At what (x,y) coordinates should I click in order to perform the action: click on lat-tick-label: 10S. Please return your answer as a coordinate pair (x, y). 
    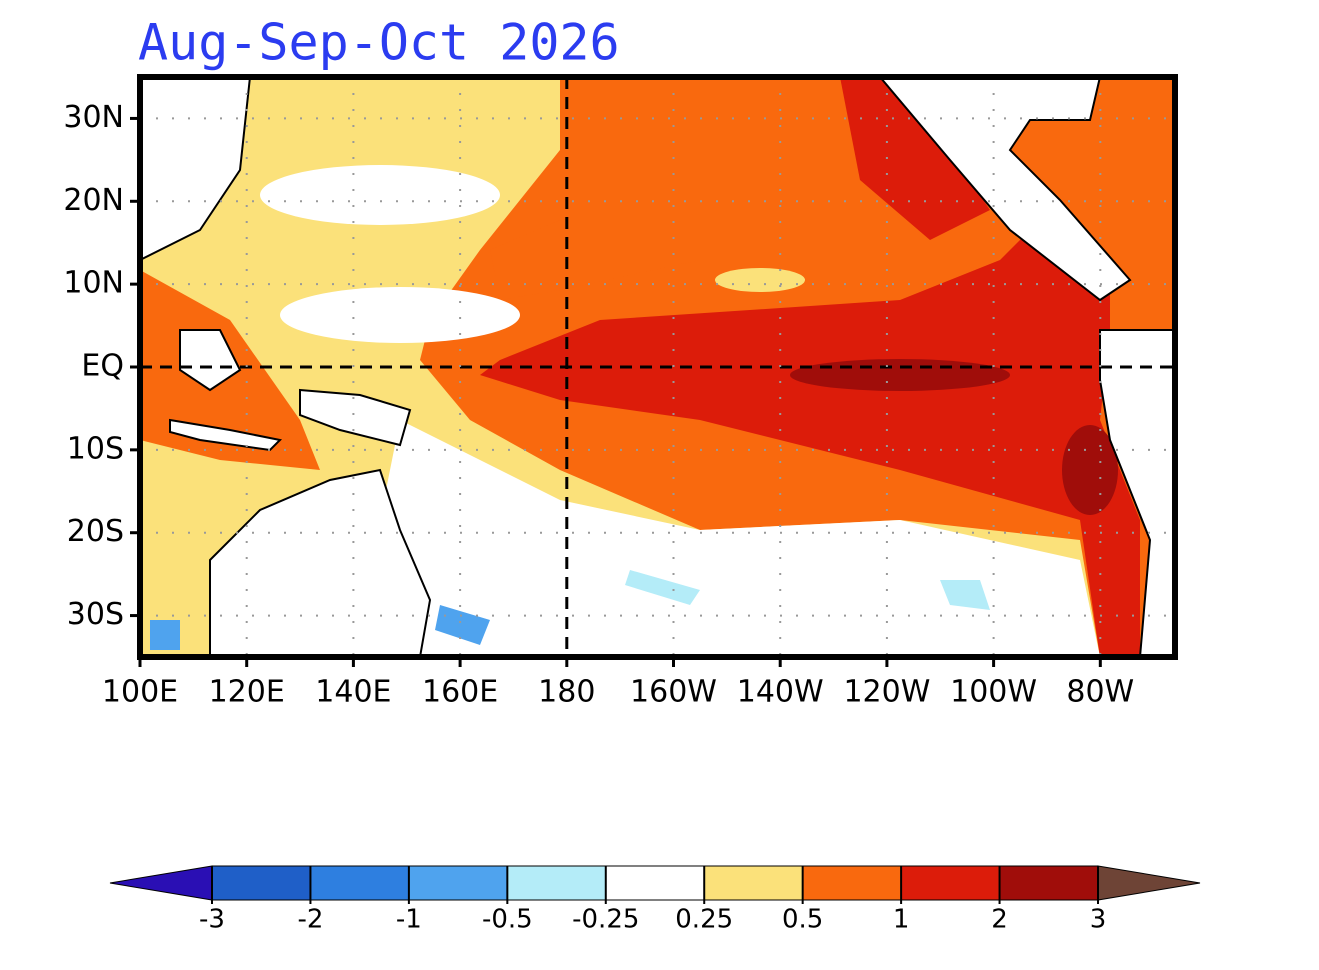
    Looking at the image, I should click on (95, 448).